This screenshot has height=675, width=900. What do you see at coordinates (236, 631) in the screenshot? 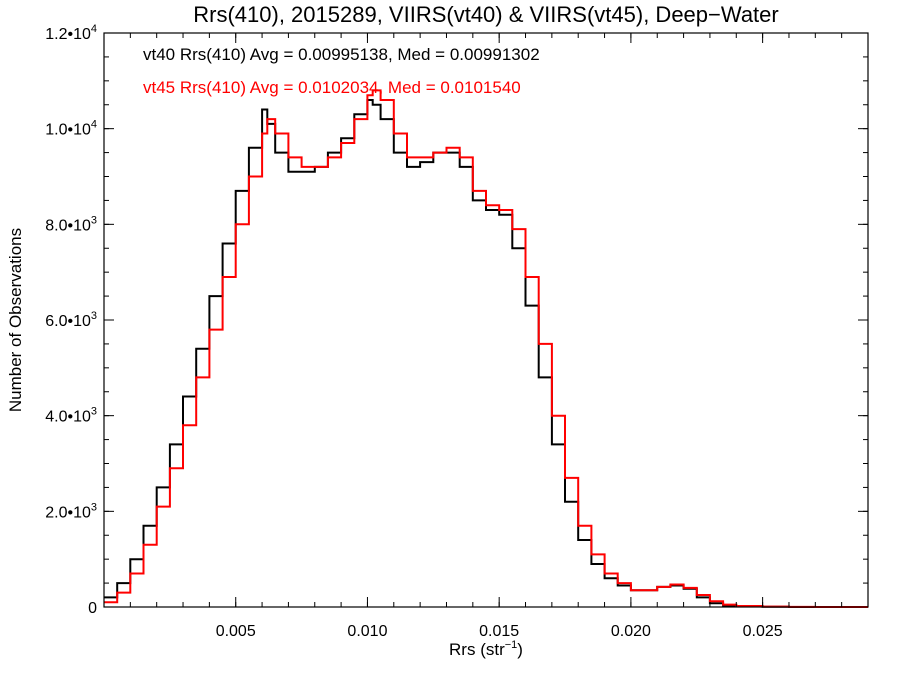
I see `x-tick-label: 0.005` at bounding box center [236, 631].